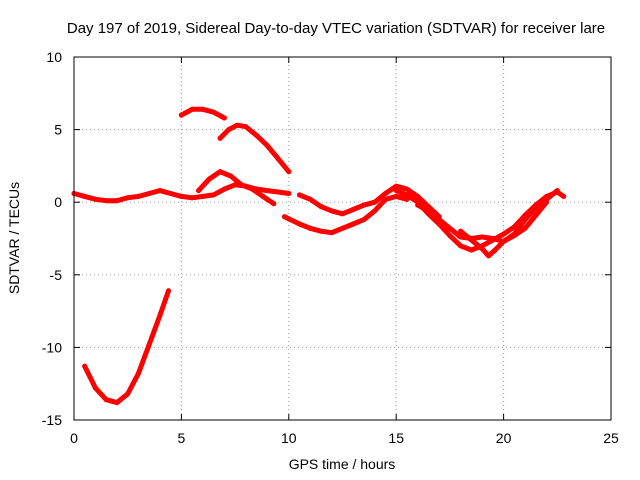  Describe the element at coordinates (52, 420) in the screenshot. I see `y-tick-label: -15` at that location.